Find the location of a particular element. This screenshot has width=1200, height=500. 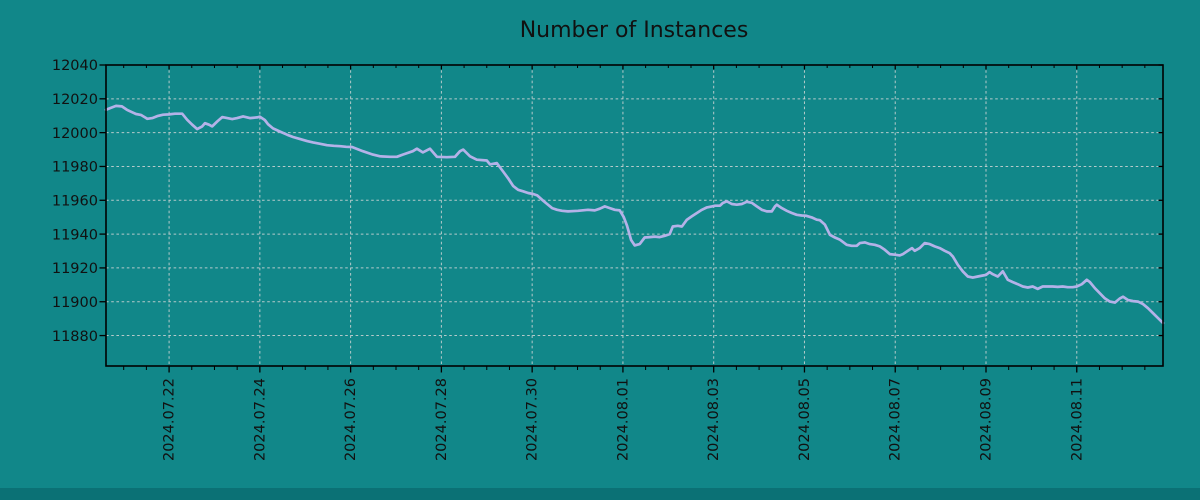

y-tick-label: 12020 is located at coordinates (75, 100).